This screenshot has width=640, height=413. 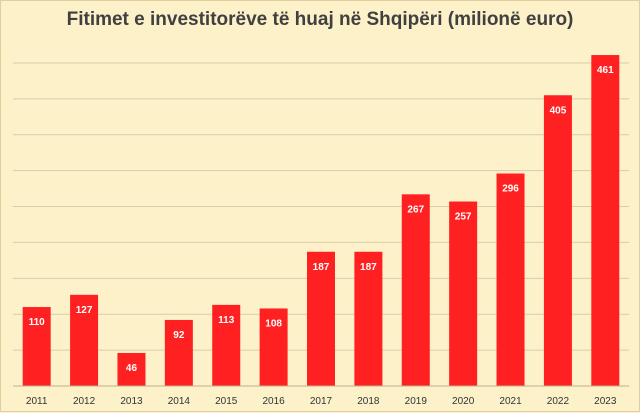 What do you see at coordinates (37, 401) in the screenshot?
I see `x-tick-label: 2011` at bounding box center [37, 401].